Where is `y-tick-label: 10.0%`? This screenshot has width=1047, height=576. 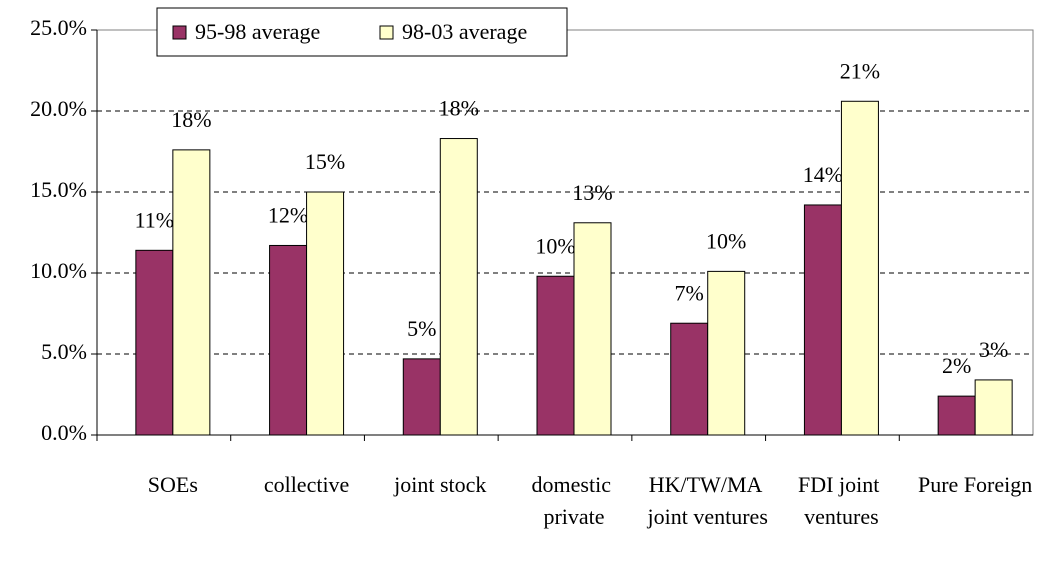 y-tick-label: 10.0% is located at coordinates (58, 270).